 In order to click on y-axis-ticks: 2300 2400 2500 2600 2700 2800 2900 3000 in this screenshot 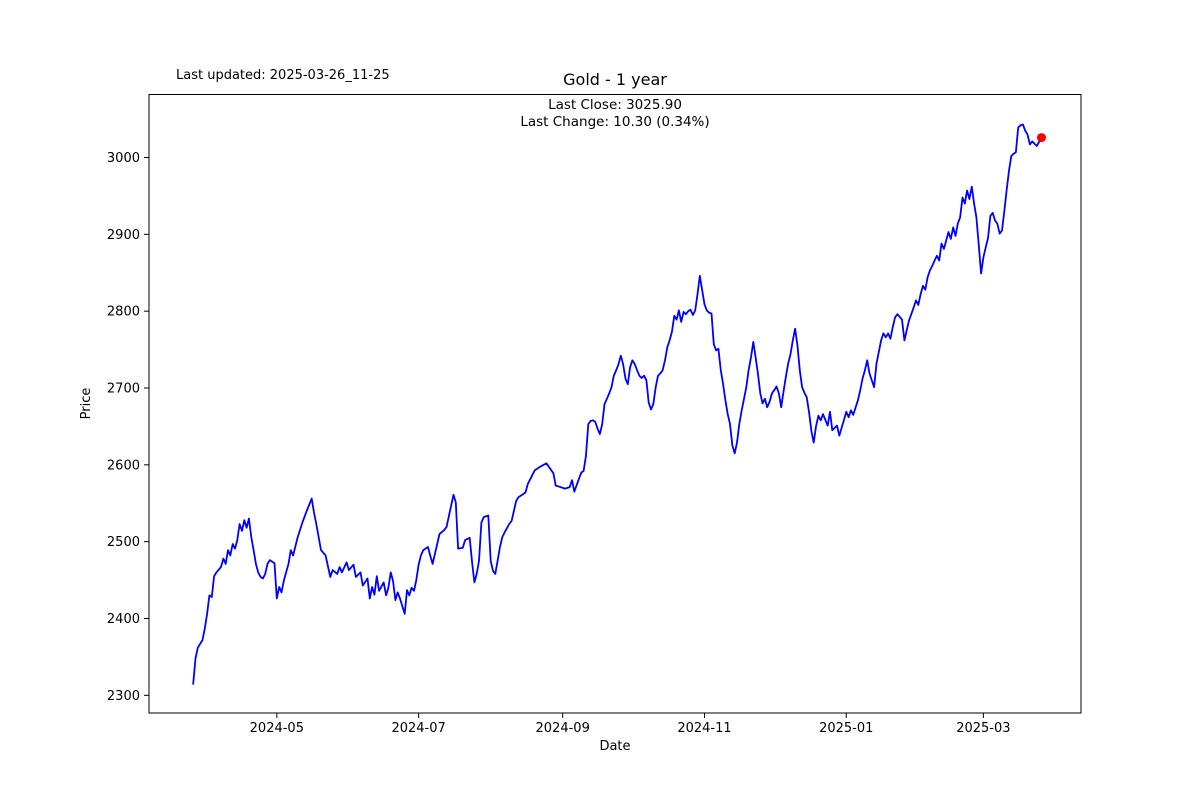, I will do `click(128, 427)`.